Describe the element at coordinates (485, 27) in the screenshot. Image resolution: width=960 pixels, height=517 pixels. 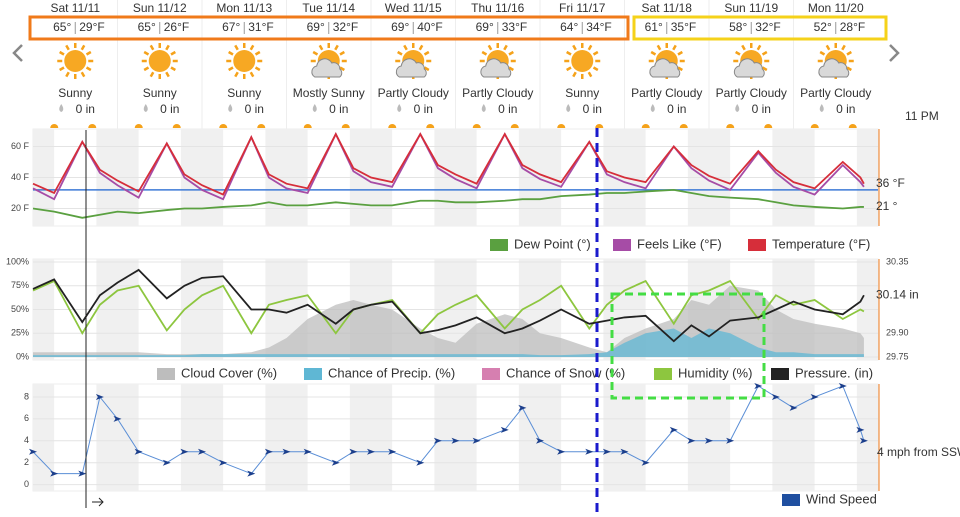
I see `high-temp: 69°` at that location.